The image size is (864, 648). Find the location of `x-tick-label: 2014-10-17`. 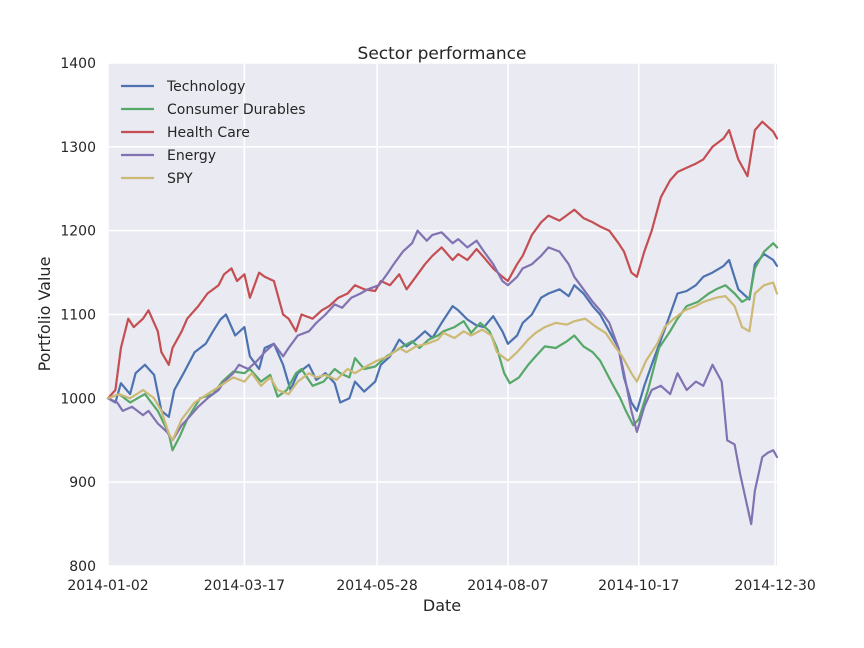

x-tick-label: 2014-10-17 is located at coordinates (638, 586).